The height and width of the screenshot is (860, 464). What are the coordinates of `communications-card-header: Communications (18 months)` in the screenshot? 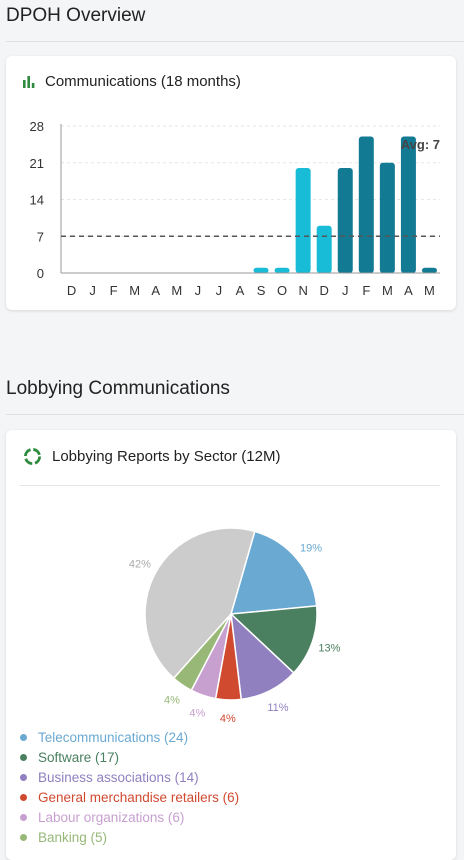 It's located at (132, 81).